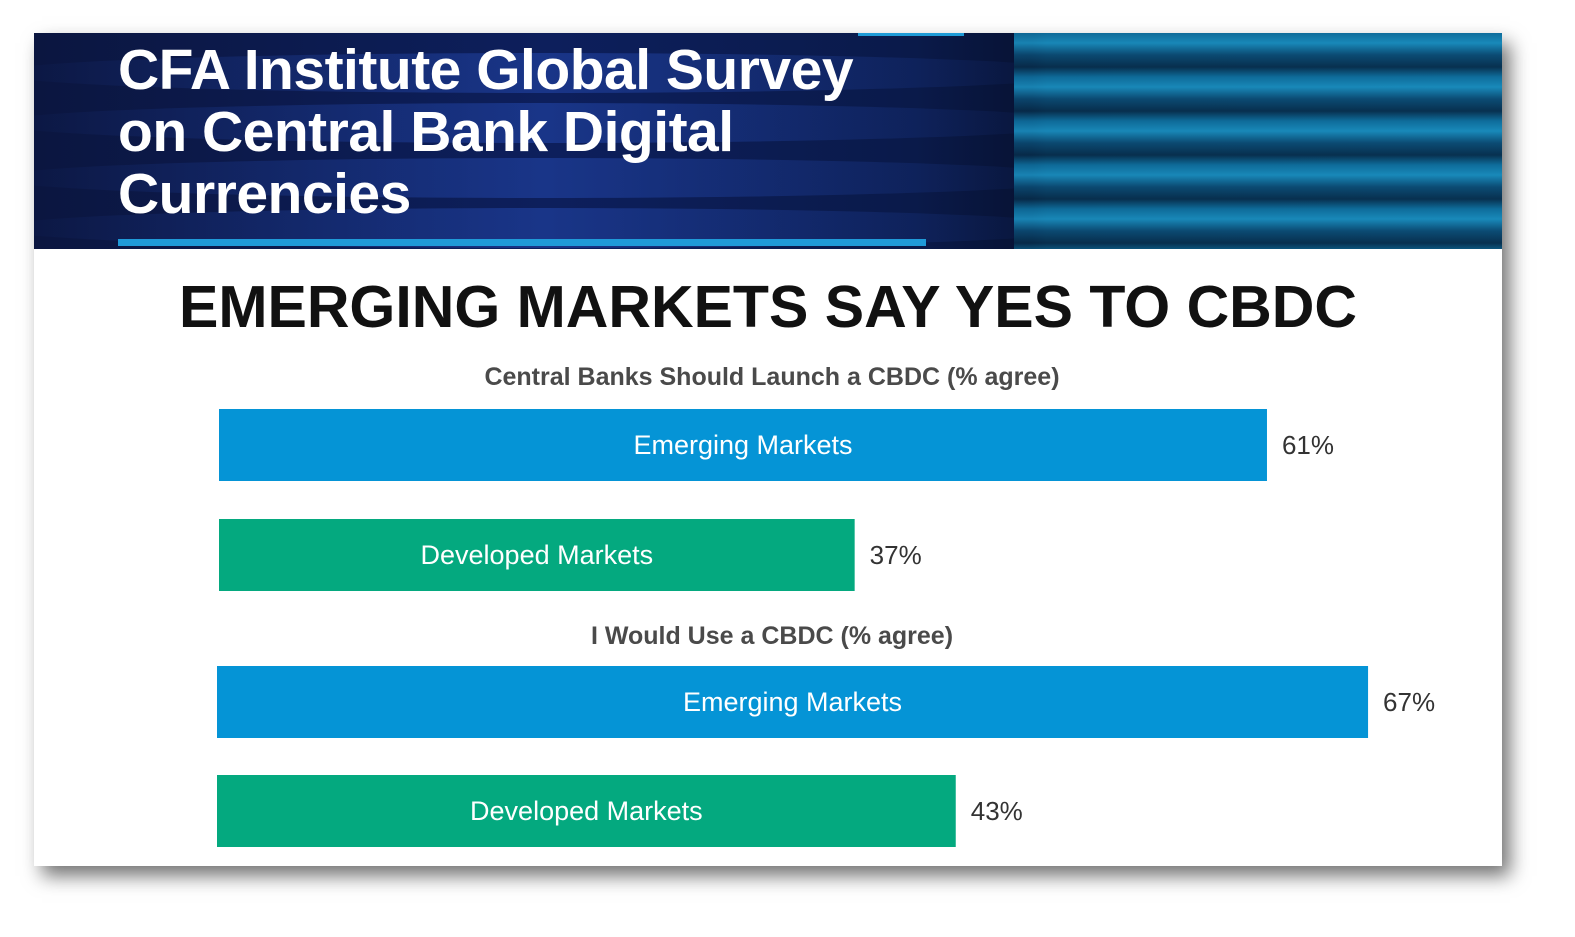  What do you see at coordinates (264, 194) in the screenshot?
I see `banner-title-line: Currencies` at bounding box center [264, 194].